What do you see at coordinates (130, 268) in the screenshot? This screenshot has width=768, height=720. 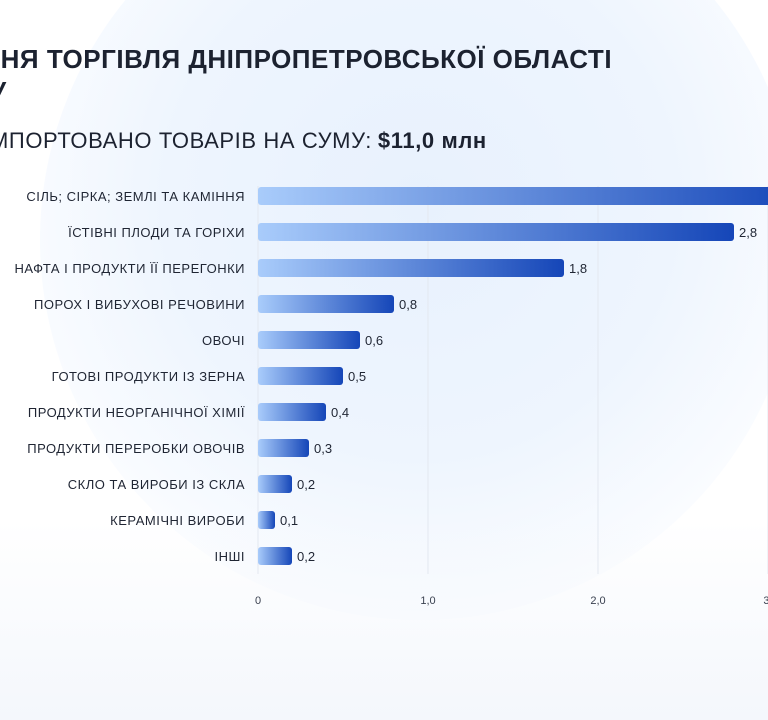 I see `category-label: НАФТА І ПРОДУКТИ ЇЇ ПЕРЕГОНКИ` at bounding box center [130, 268].